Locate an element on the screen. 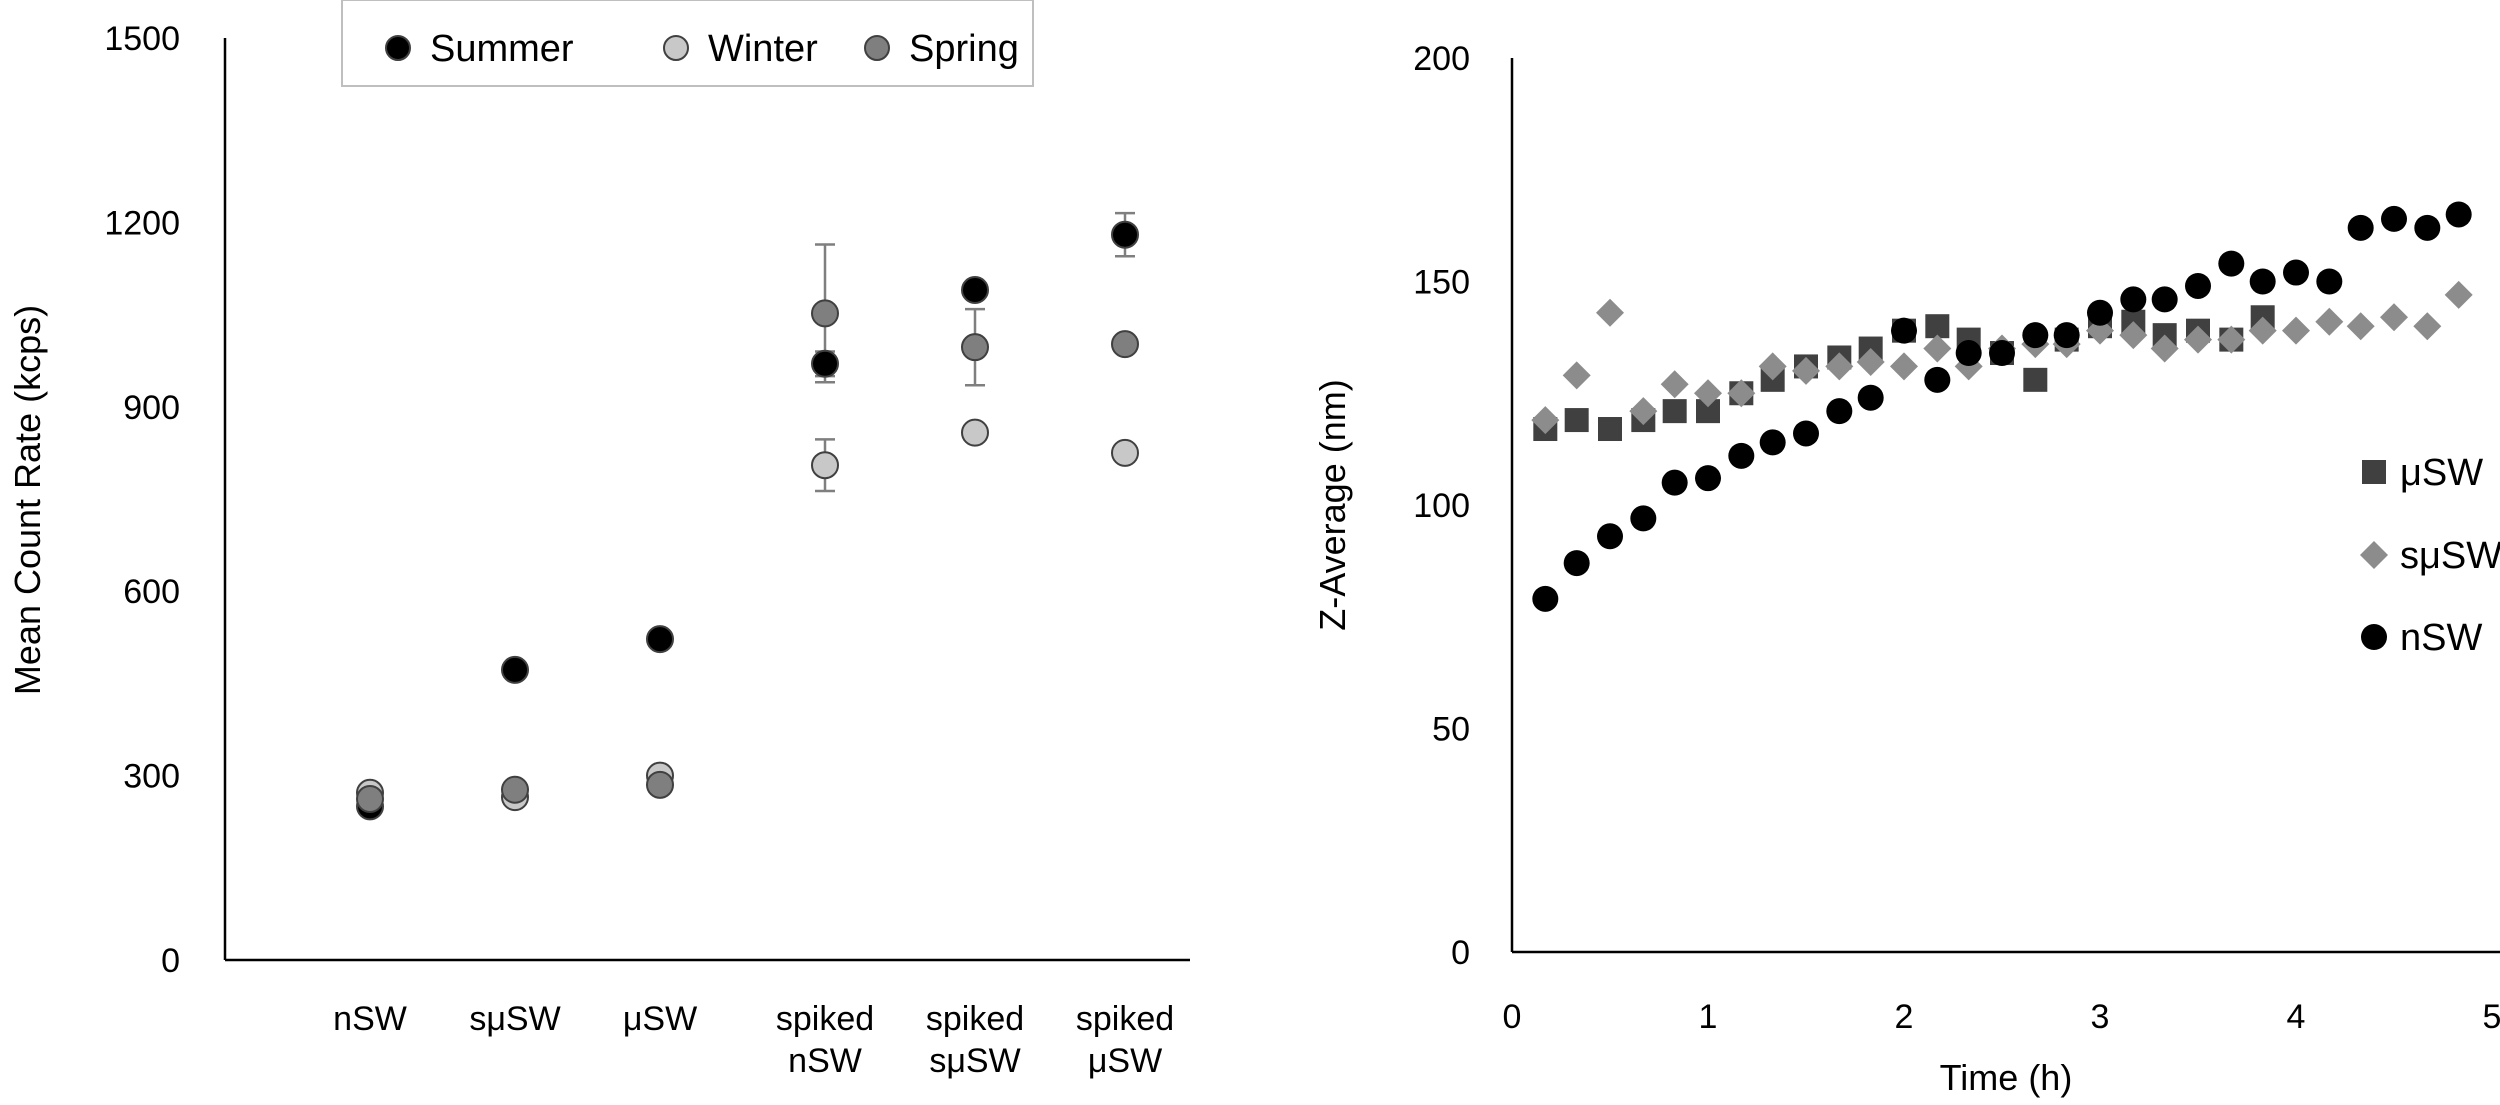 The image size is (2500, 1105). legend-label: μSW is located at coordinates (2441, 473).